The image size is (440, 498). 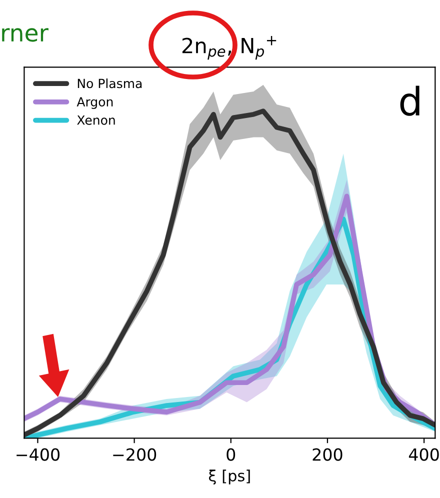 I want to click on x-tick-label: 400, so click(x=423, y=454).